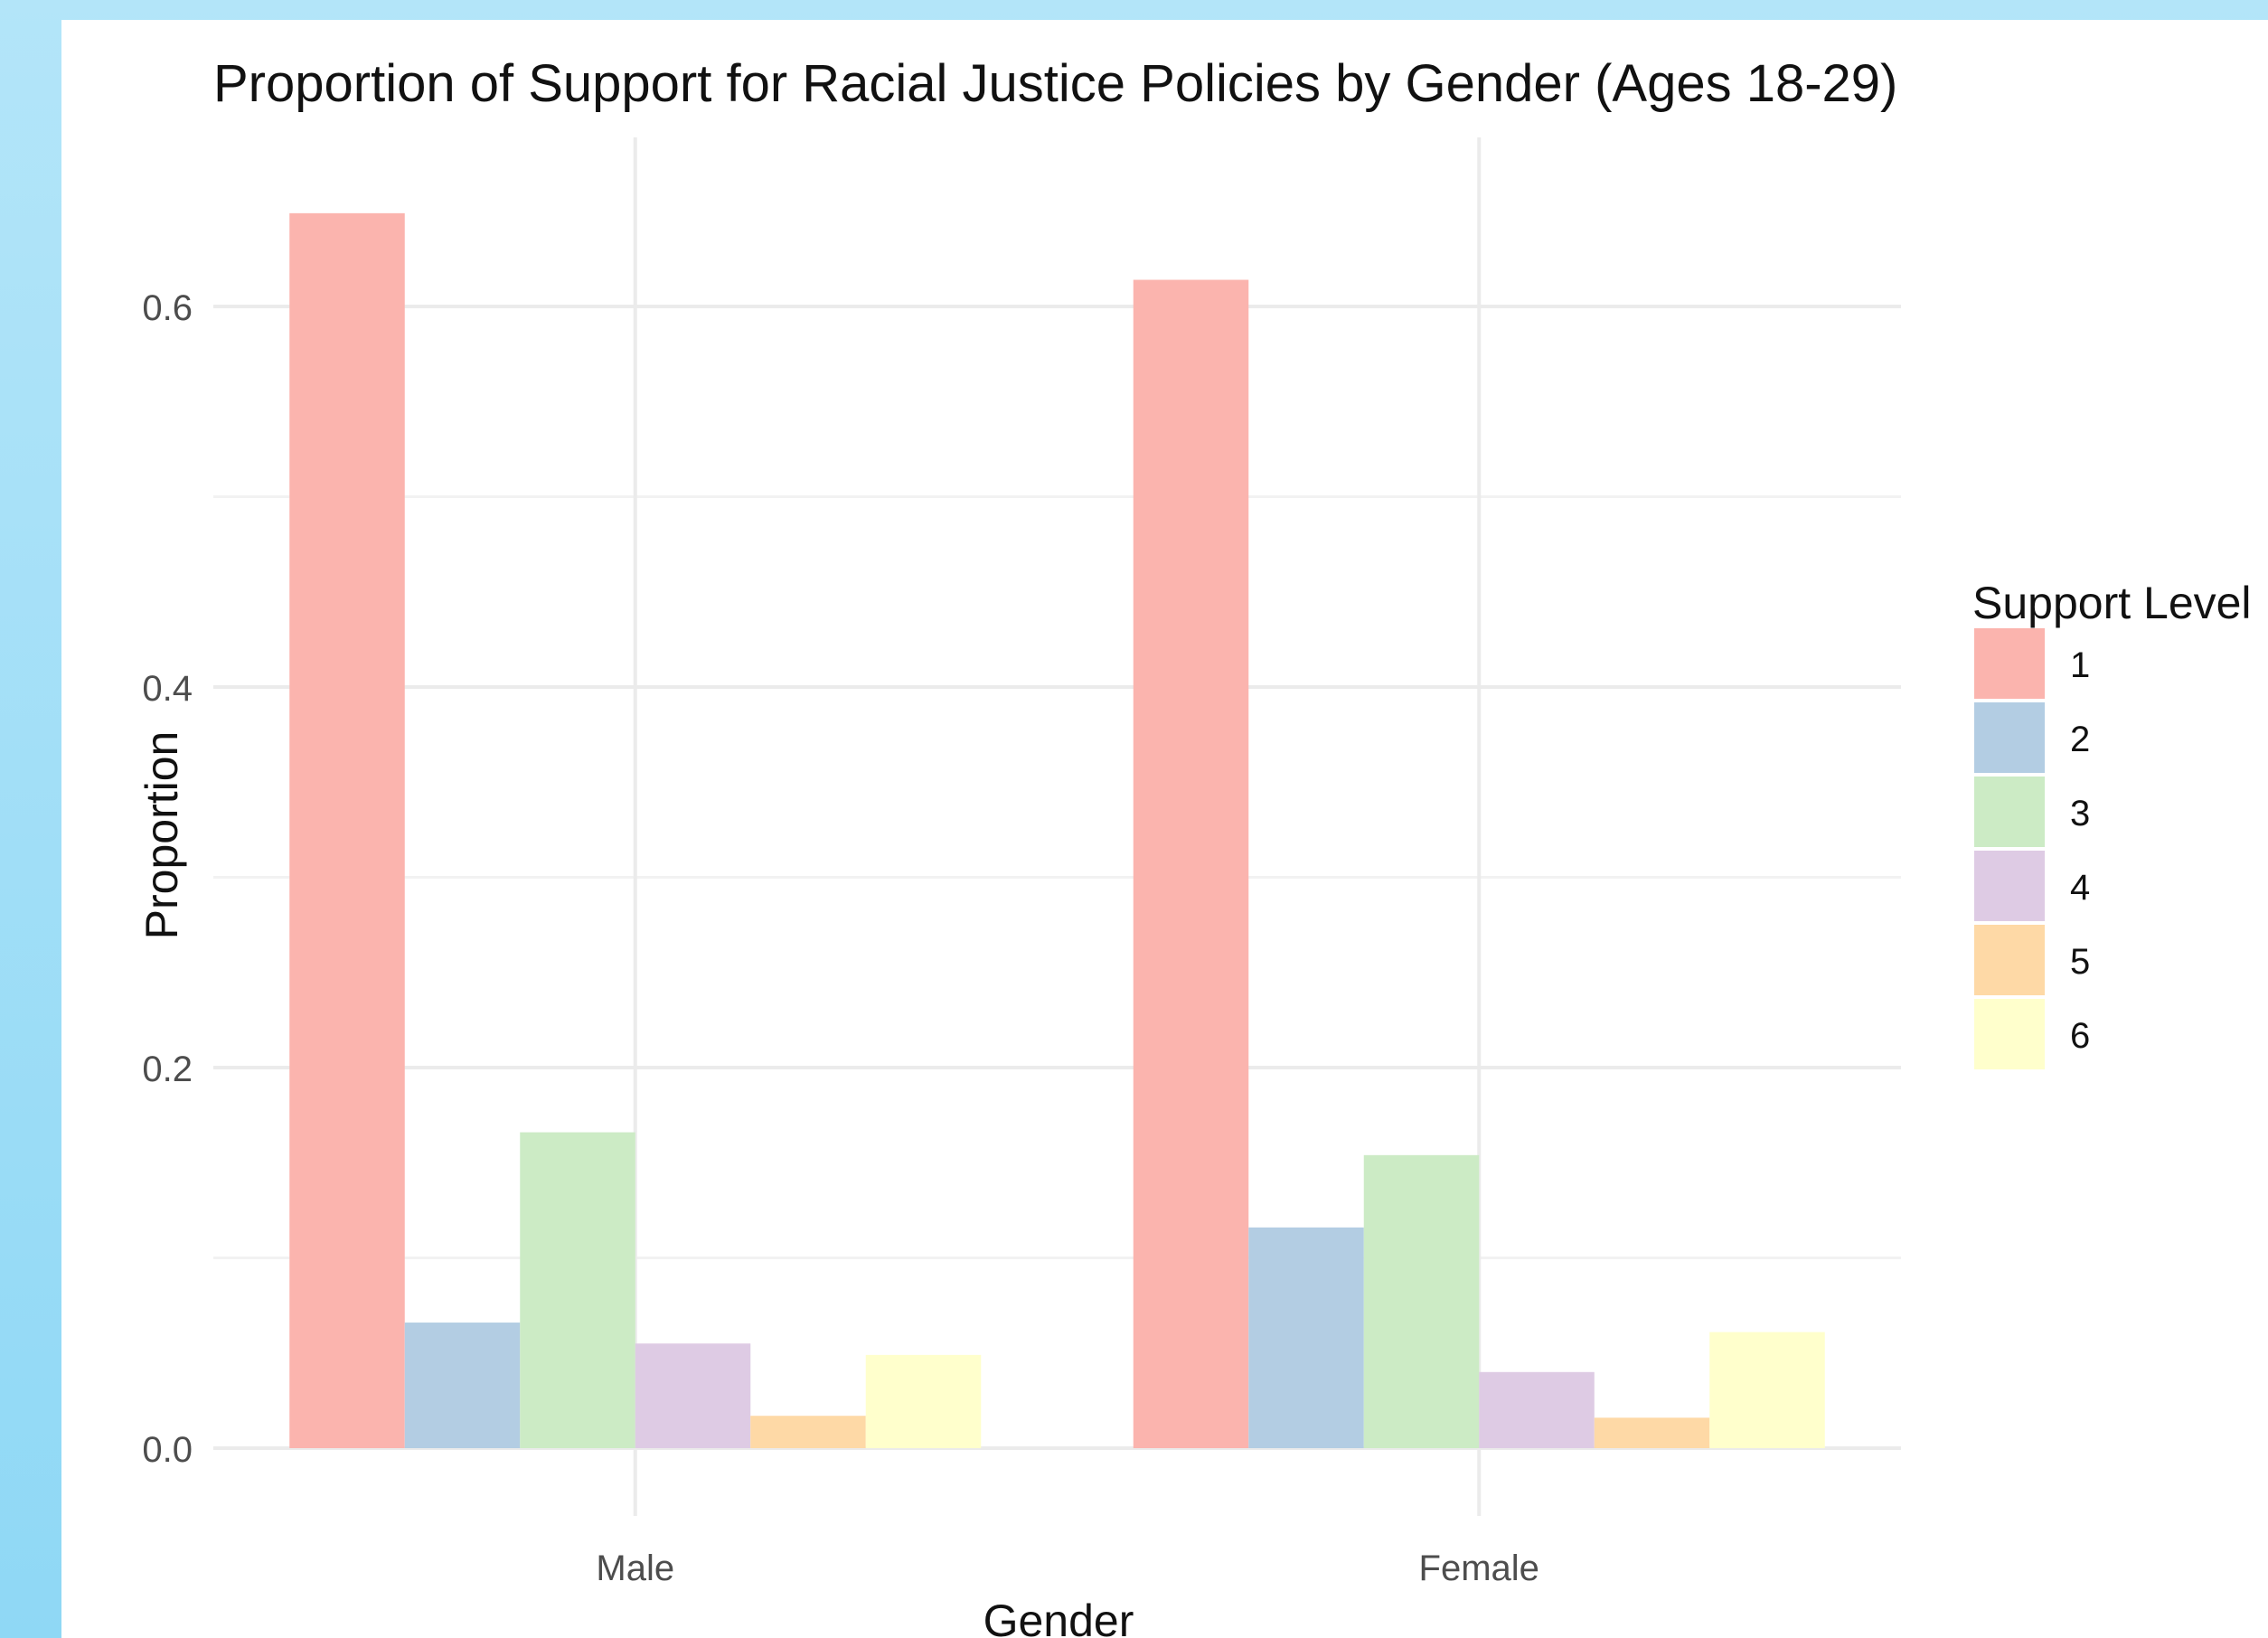  What do you see at coordinates (167, 1450) in the screenshot?
I see `y-tick-label: 0.0` at bounding box center [167, 1450].